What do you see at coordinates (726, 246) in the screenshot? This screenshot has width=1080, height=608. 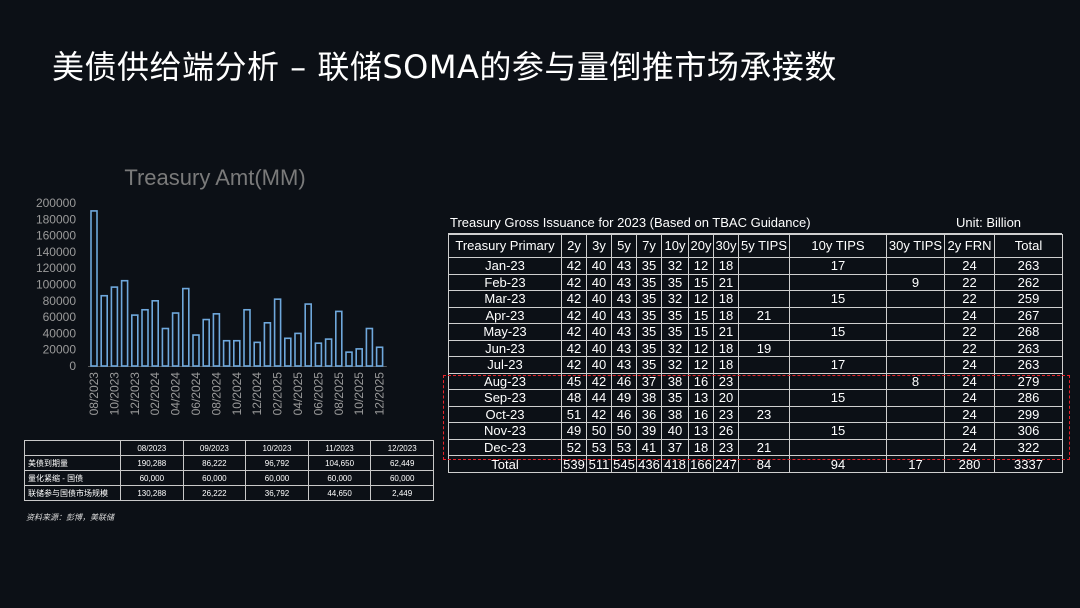 I see `issuance-header-cell: 30y` at bounding box center [726, 246].